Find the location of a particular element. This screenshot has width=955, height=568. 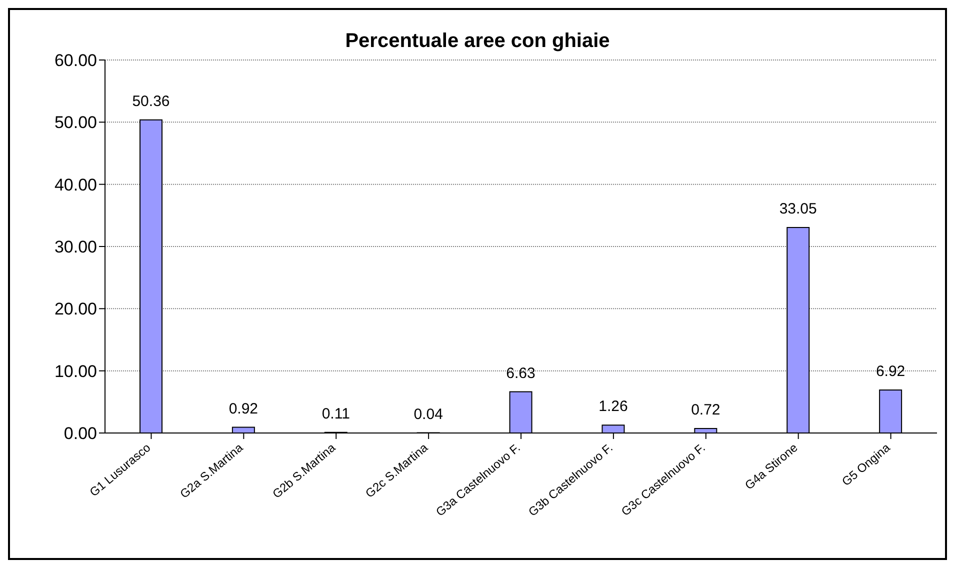

chart-title: Percentuale aree con ghiaie is located at coordinates (477, 41).